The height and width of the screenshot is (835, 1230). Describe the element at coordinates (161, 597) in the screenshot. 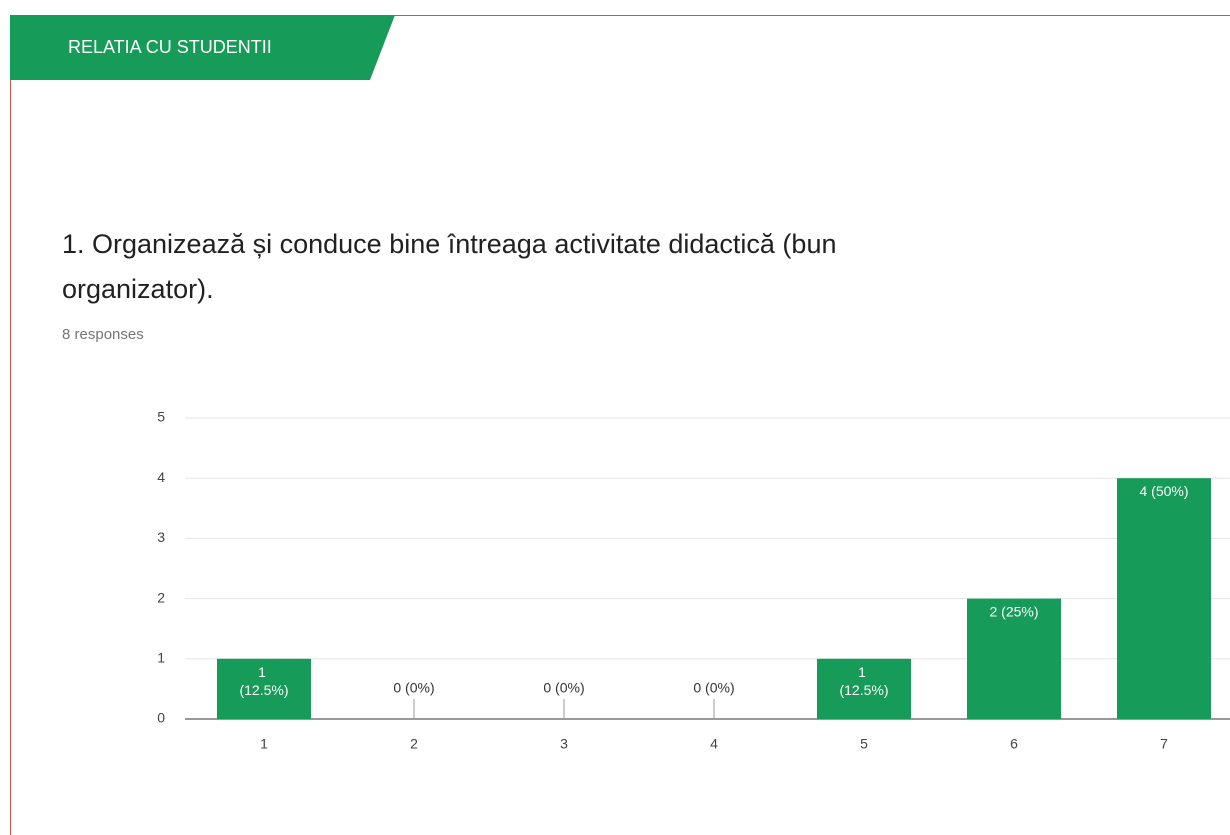

I see `y-tick-label: 2` at that location.